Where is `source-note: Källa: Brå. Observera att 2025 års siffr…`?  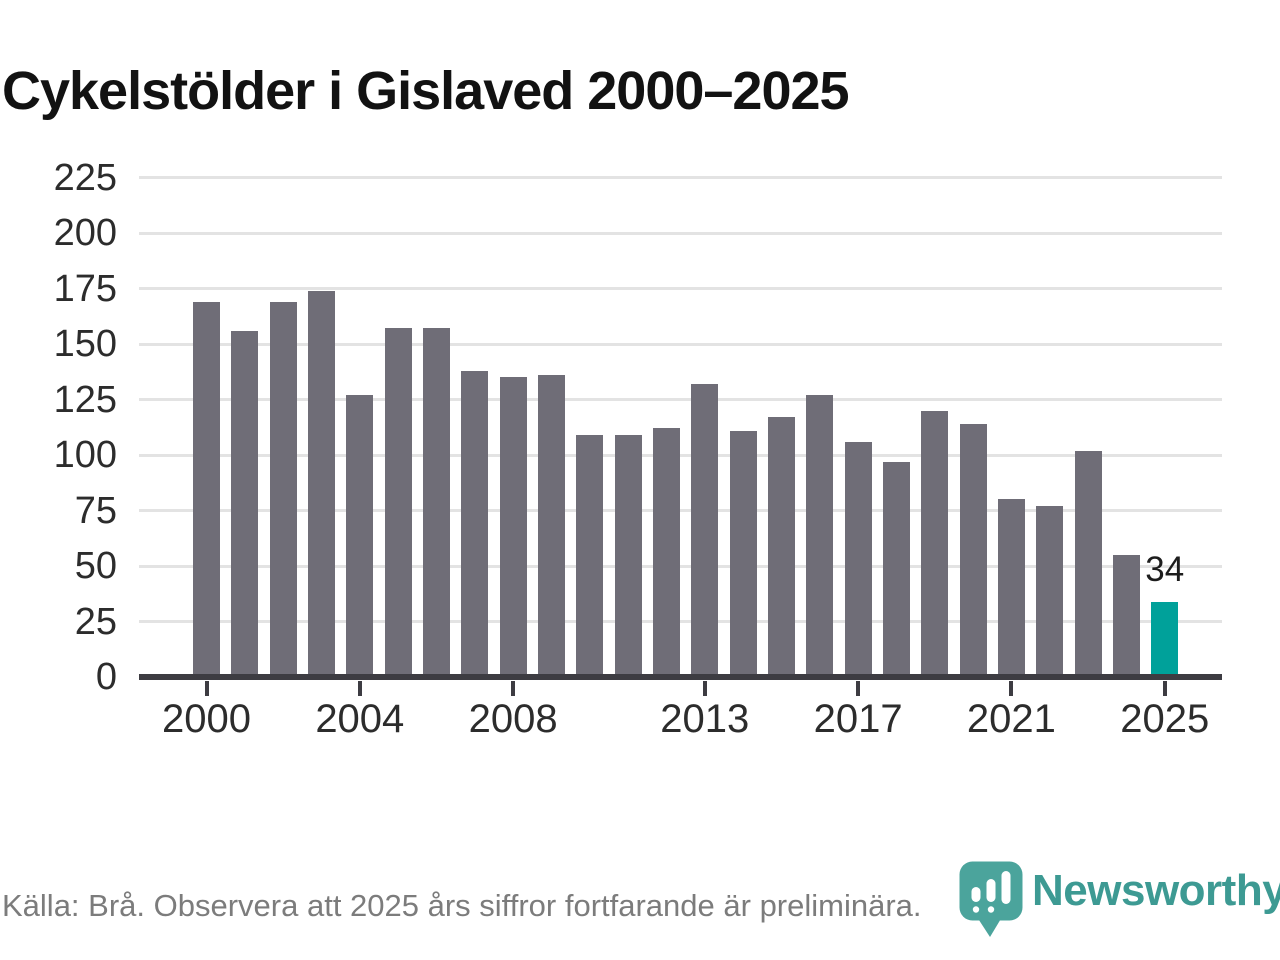 source-note: Källa: Brå. Observera att 2025 års siffr… is located at coordinates (462, 905).